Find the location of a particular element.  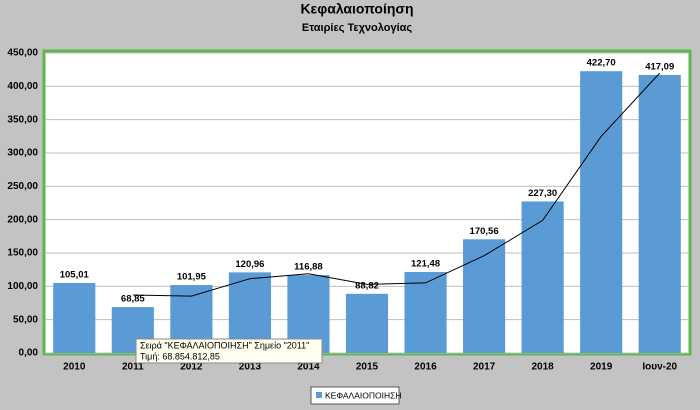

legend-box is located at coordinates (355, 395).